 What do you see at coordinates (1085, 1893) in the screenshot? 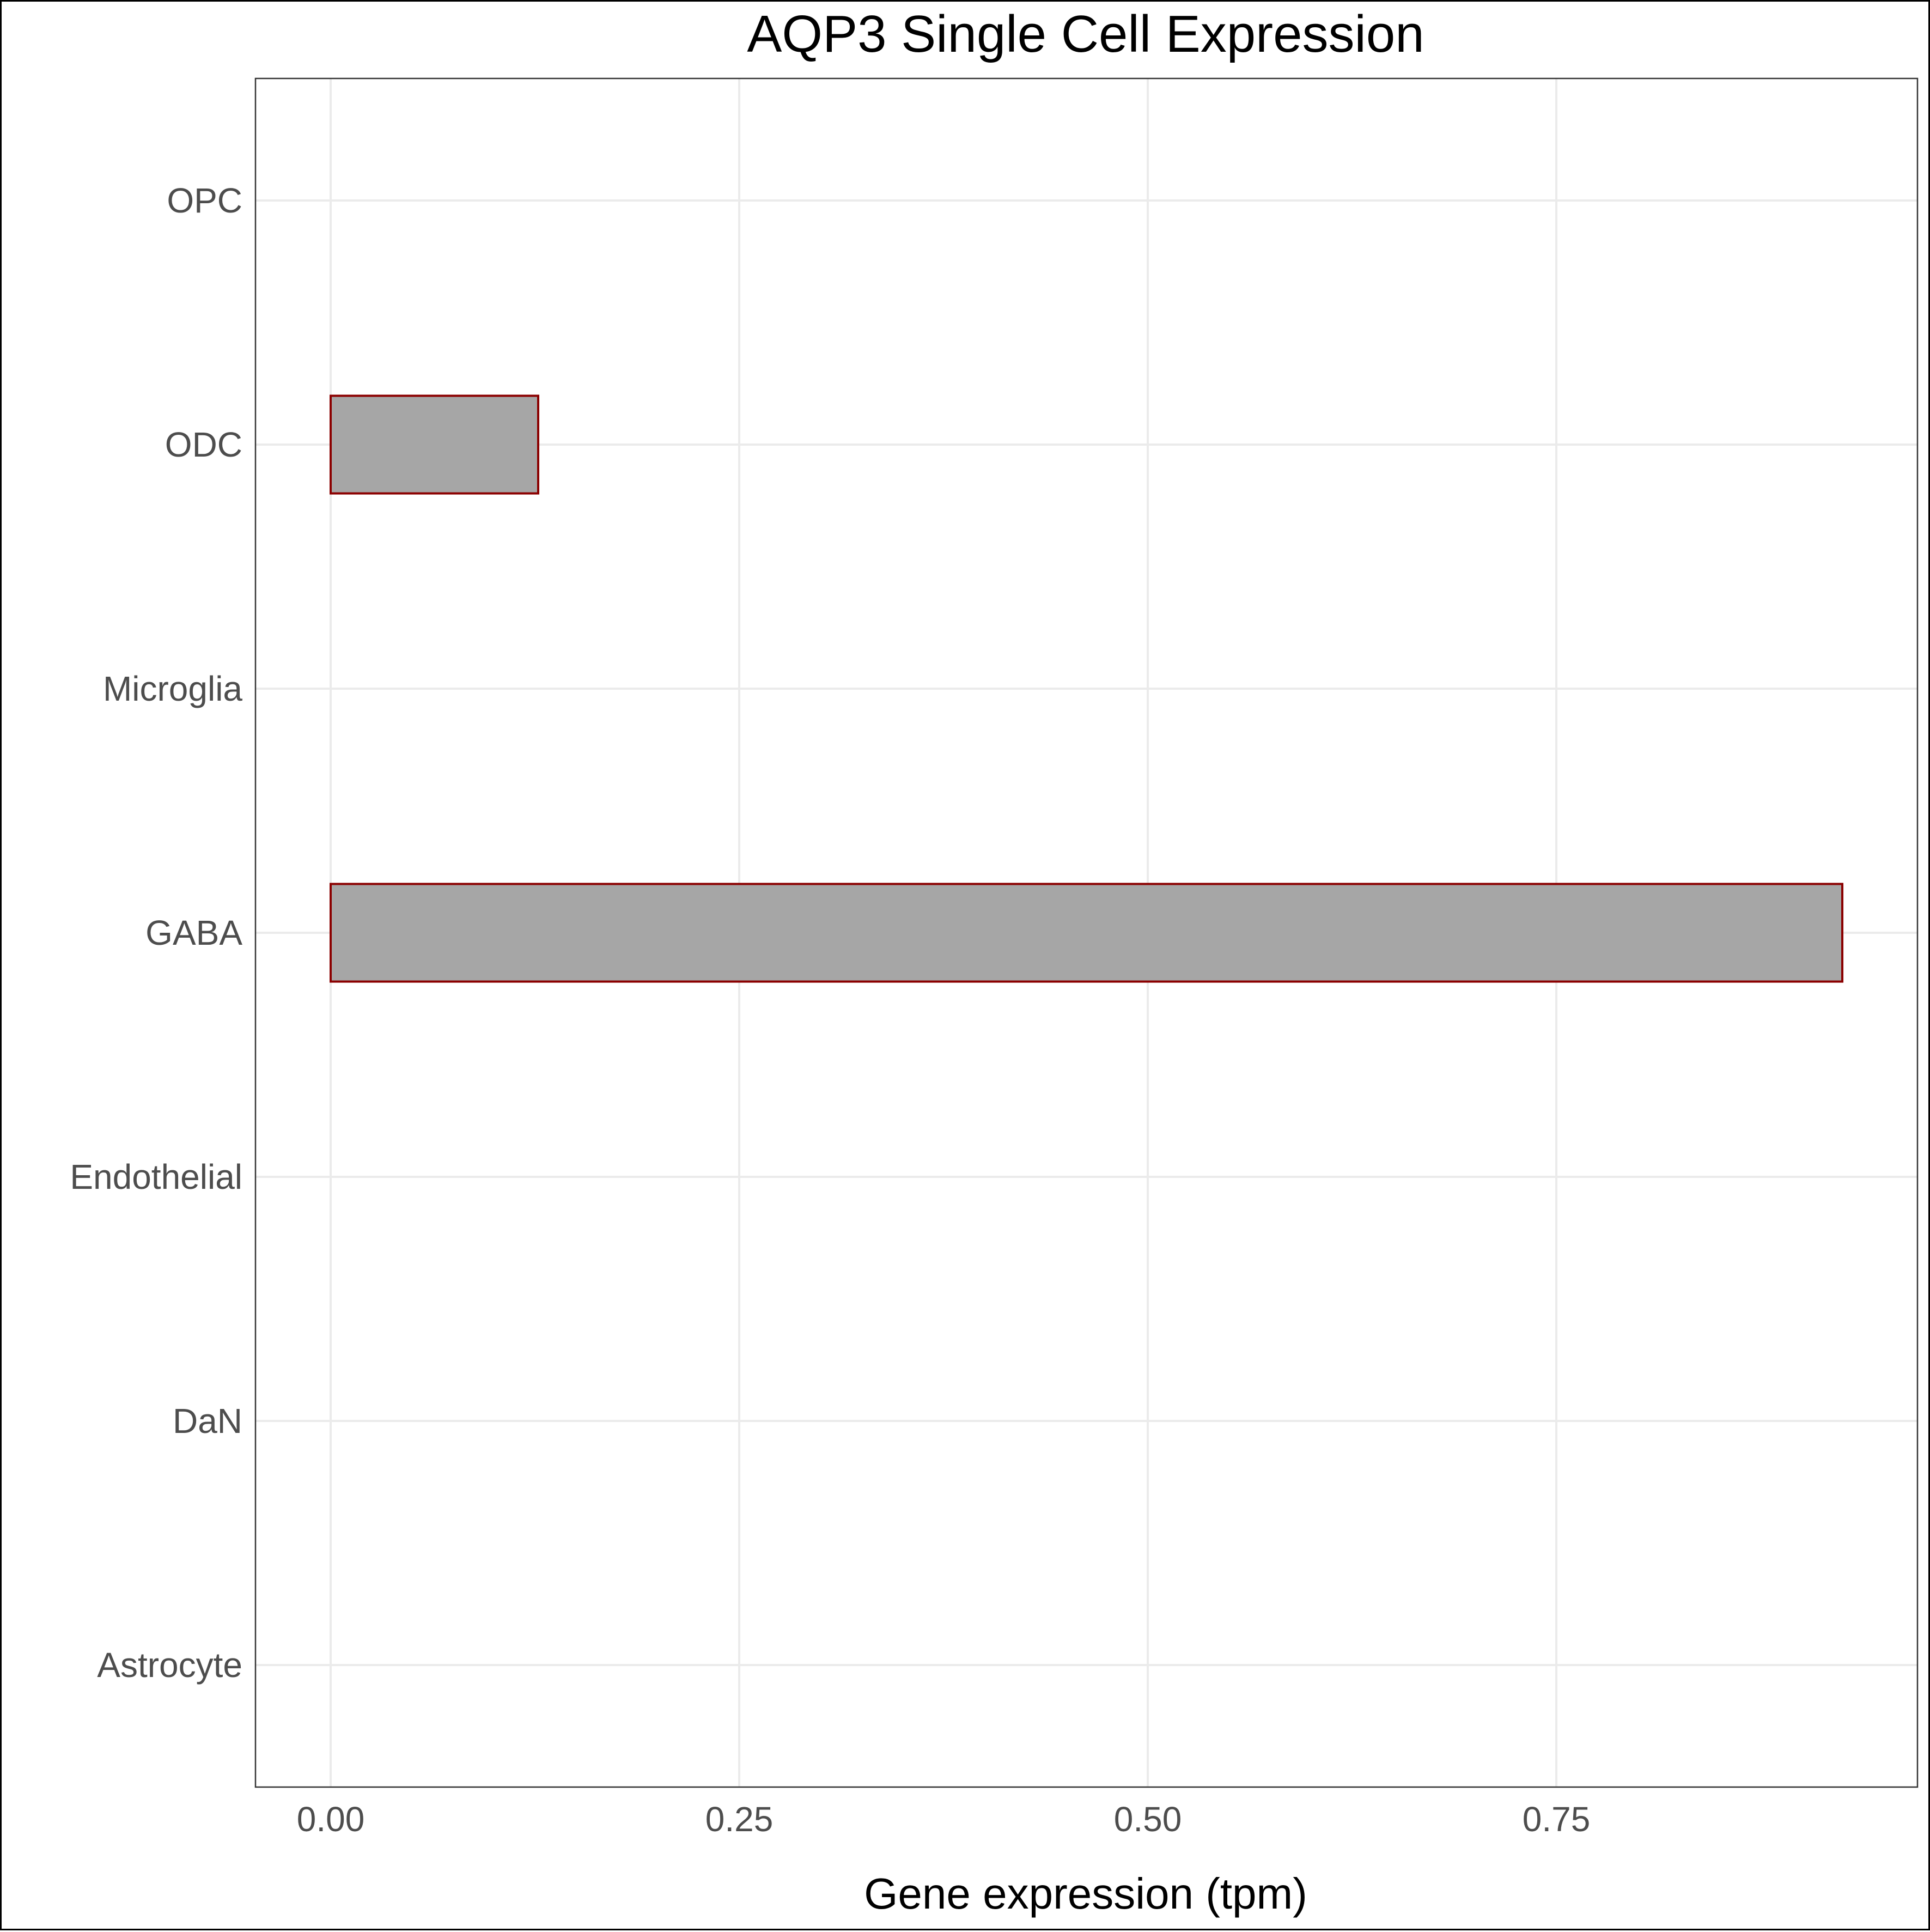
I see `x-axis-title: Gene expression (tpm)` at bounding box center [1085, 1893].